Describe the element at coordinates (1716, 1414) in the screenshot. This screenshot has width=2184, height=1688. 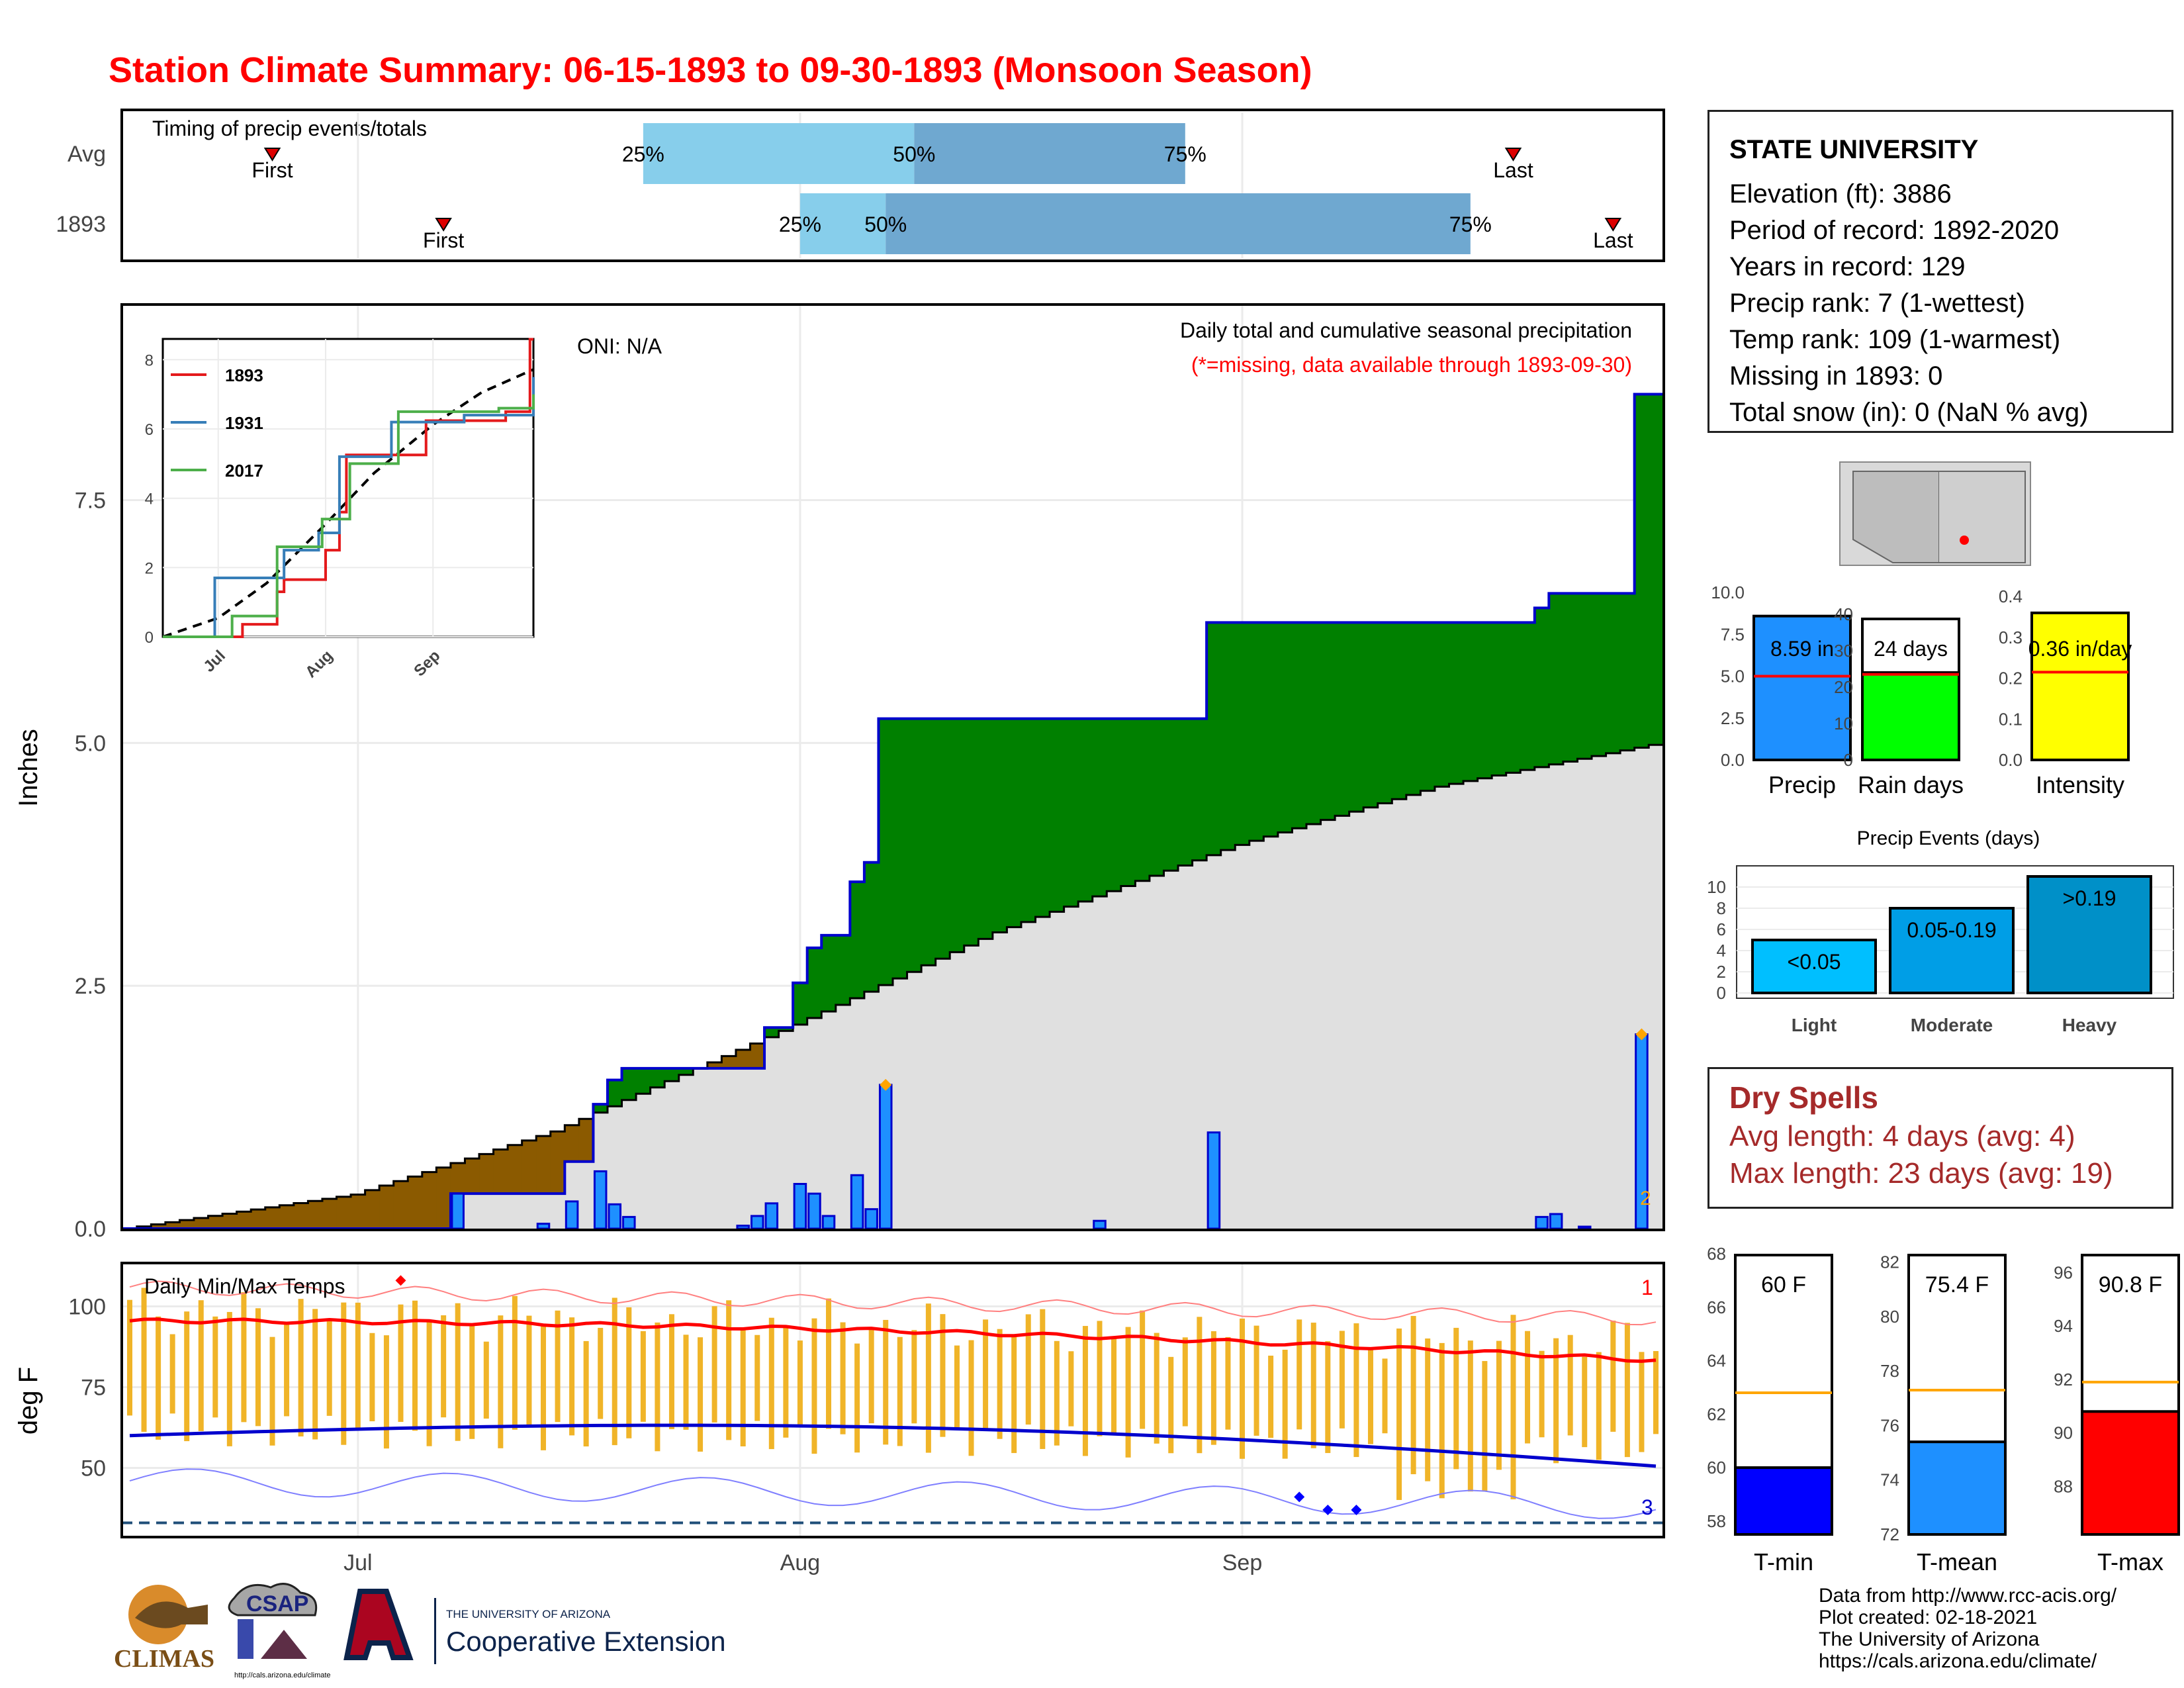
I see `temp-summary-ytick: 62` at that location.